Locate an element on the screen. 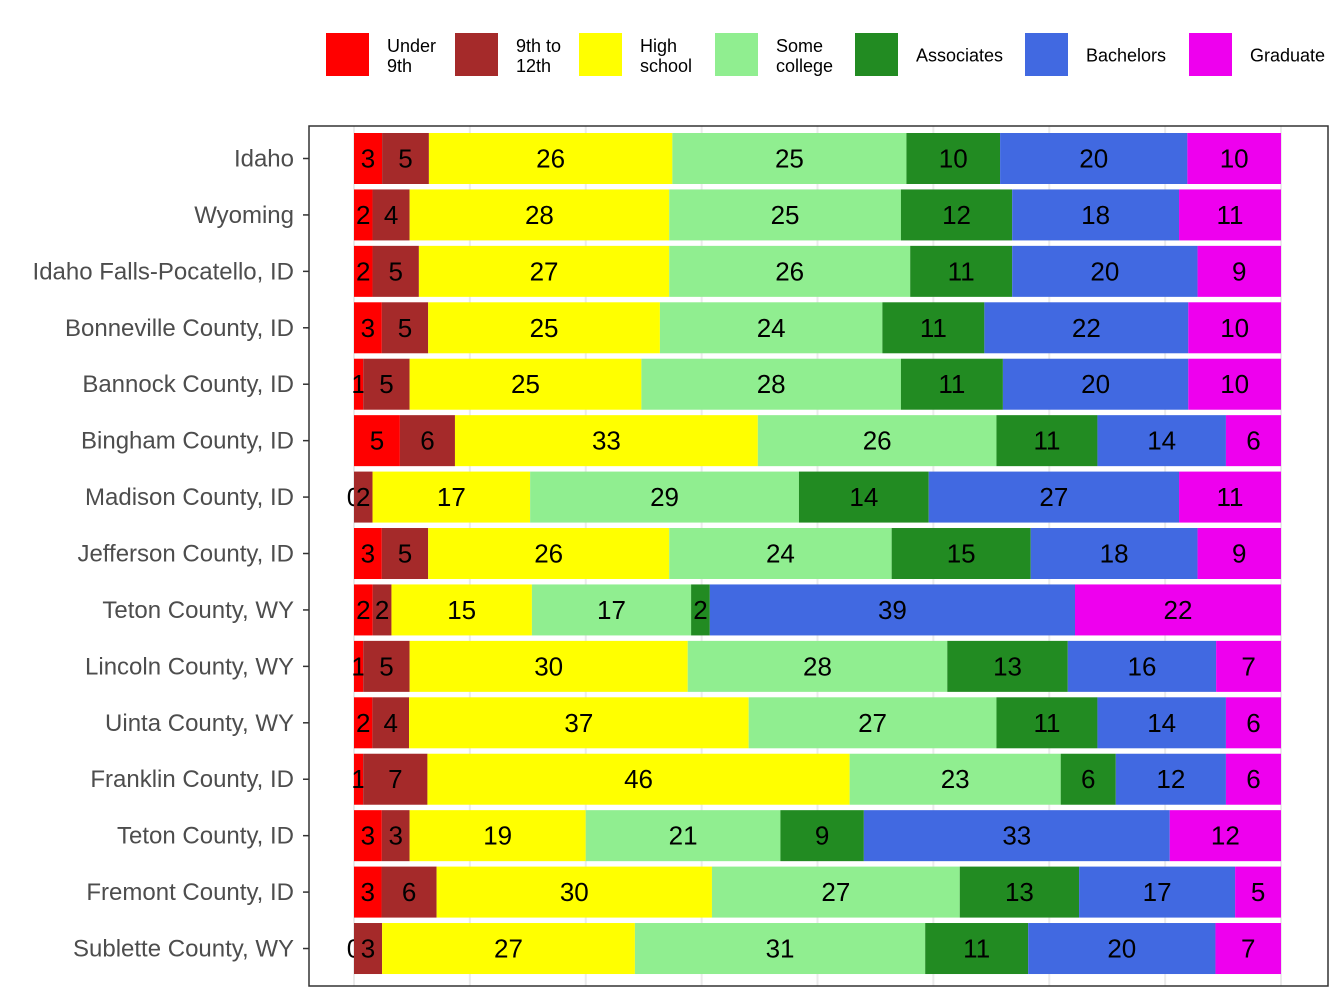 The image size is (1344, 1008). legend-item-graduate: Graduate is located at coordinates (1257, 54).